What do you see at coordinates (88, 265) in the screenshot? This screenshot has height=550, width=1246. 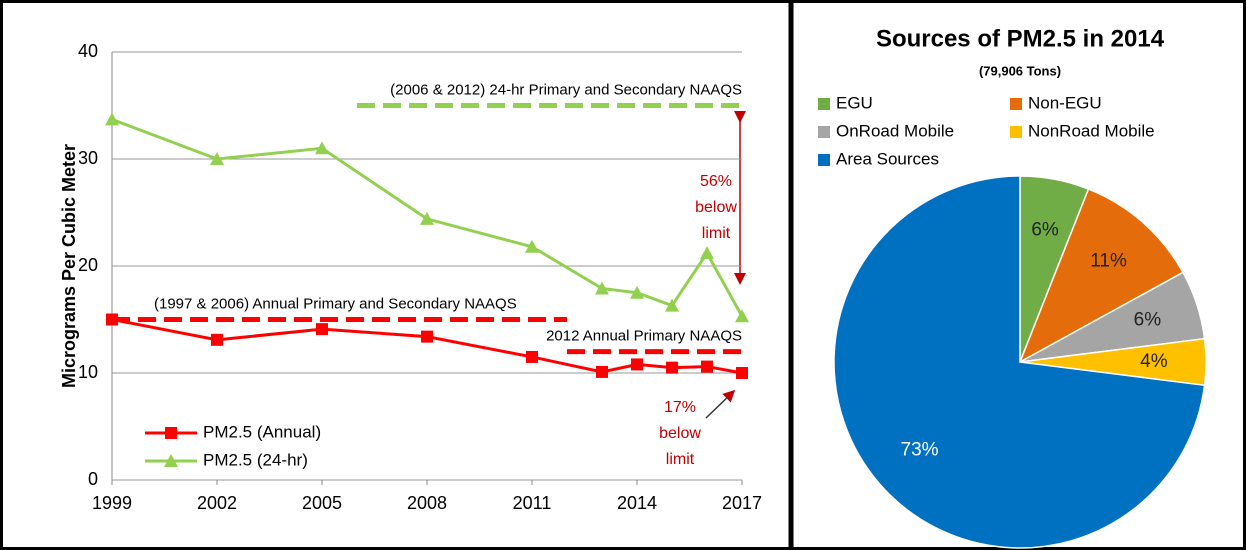 I see `y-tick-label: 20` at bounding box center [88, 265].